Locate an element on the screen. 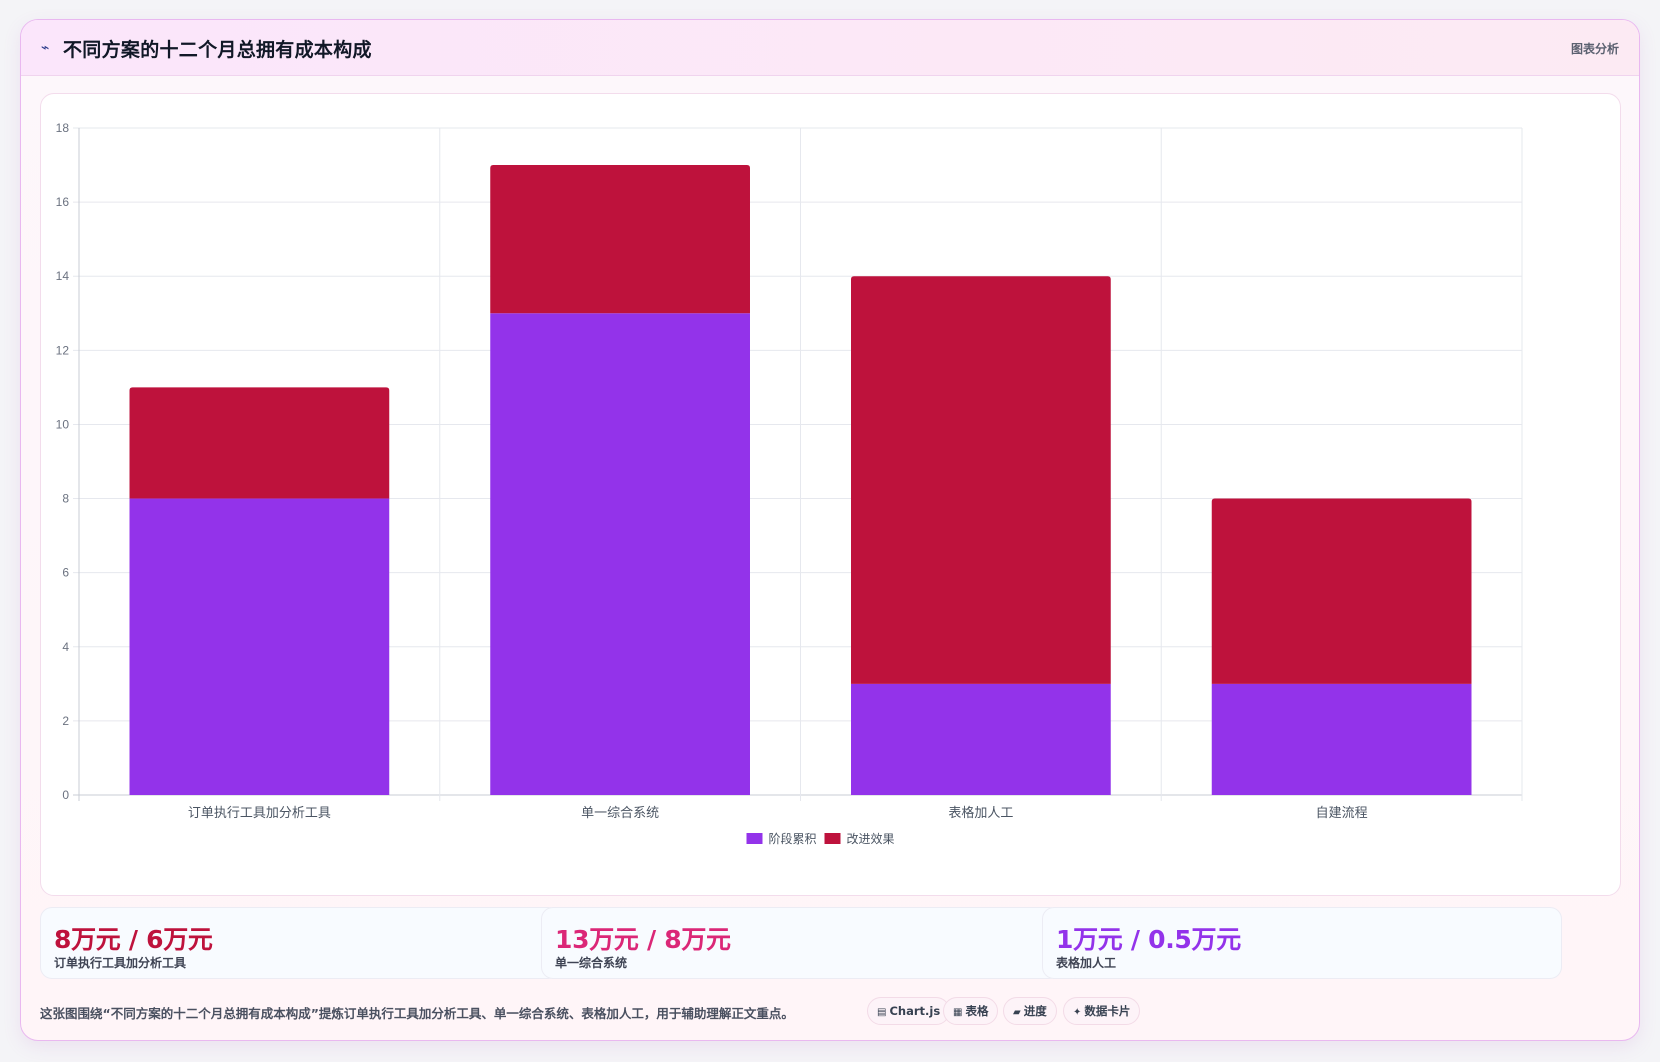 The image size is (1660, 1062). chart-title: 不同方案的十二个月总拥有成本构成 is located at coordinates (217, 50).